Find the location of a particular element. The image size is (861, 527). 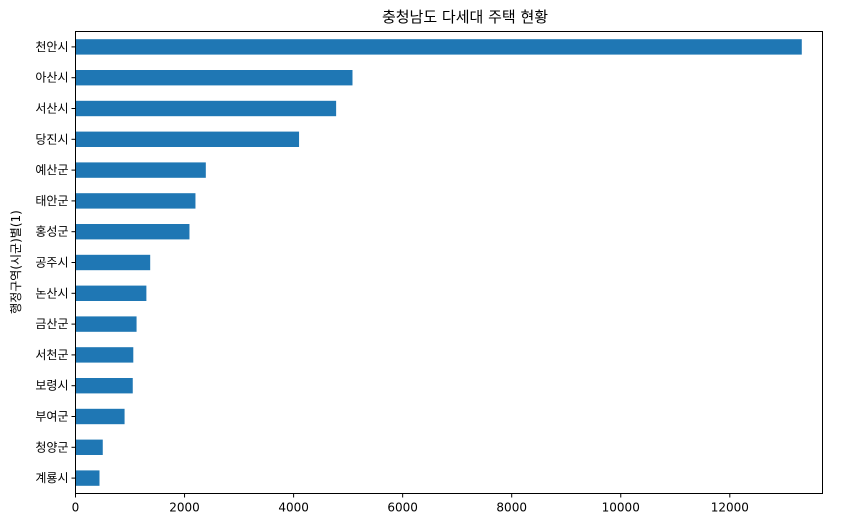

x-axis-ticks: 0 2000 4000 6000 8000 10000 12000 is located at coordinates (410, 504).